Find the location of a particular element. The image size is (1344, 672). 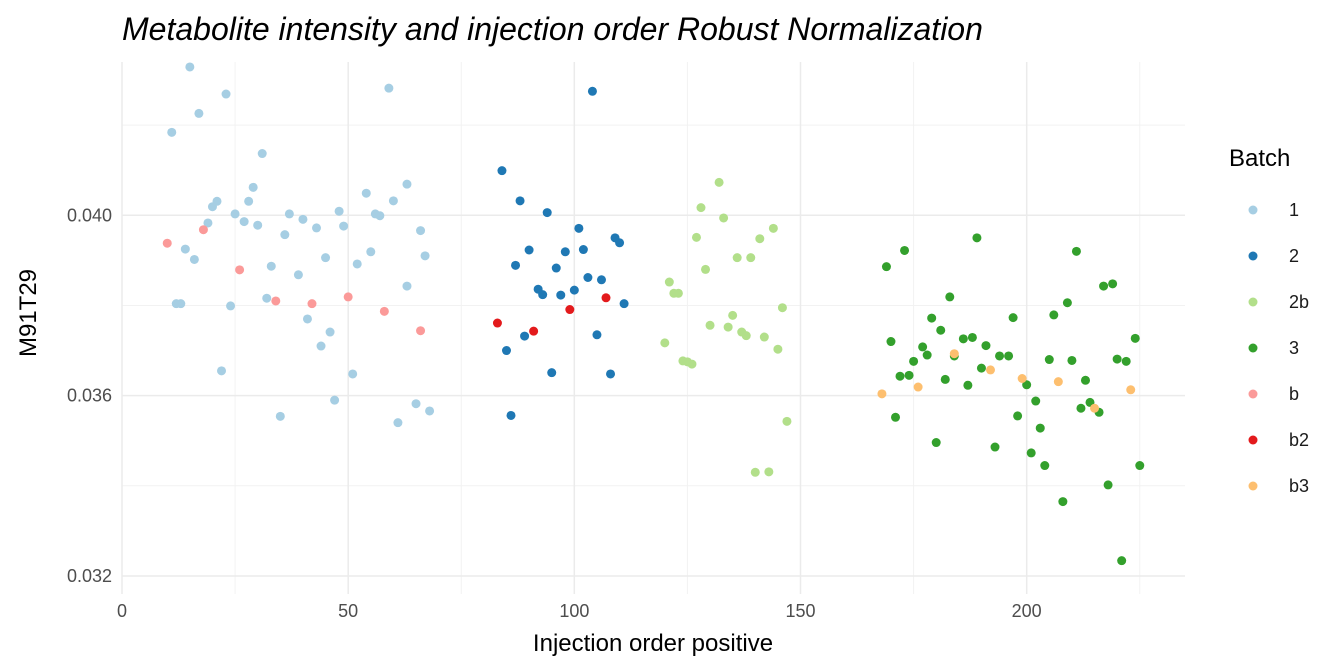

x-tick-label: 100 is located at coordinates (574, 611).